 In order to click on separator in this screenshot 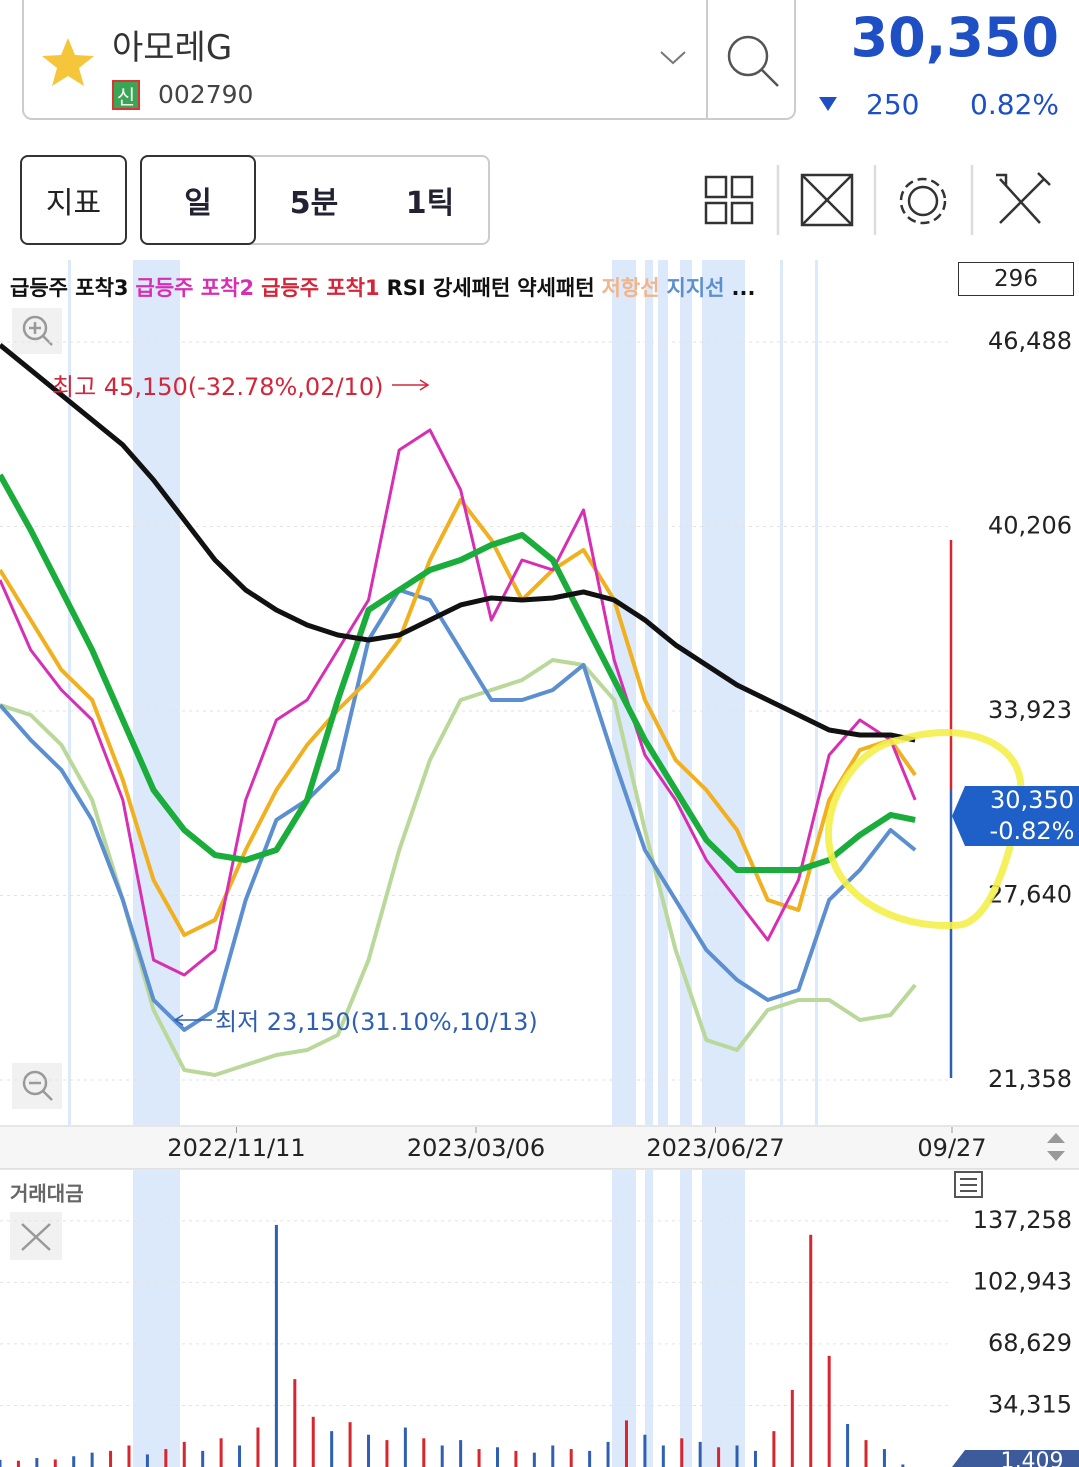, I will do `click(707, 59)`.